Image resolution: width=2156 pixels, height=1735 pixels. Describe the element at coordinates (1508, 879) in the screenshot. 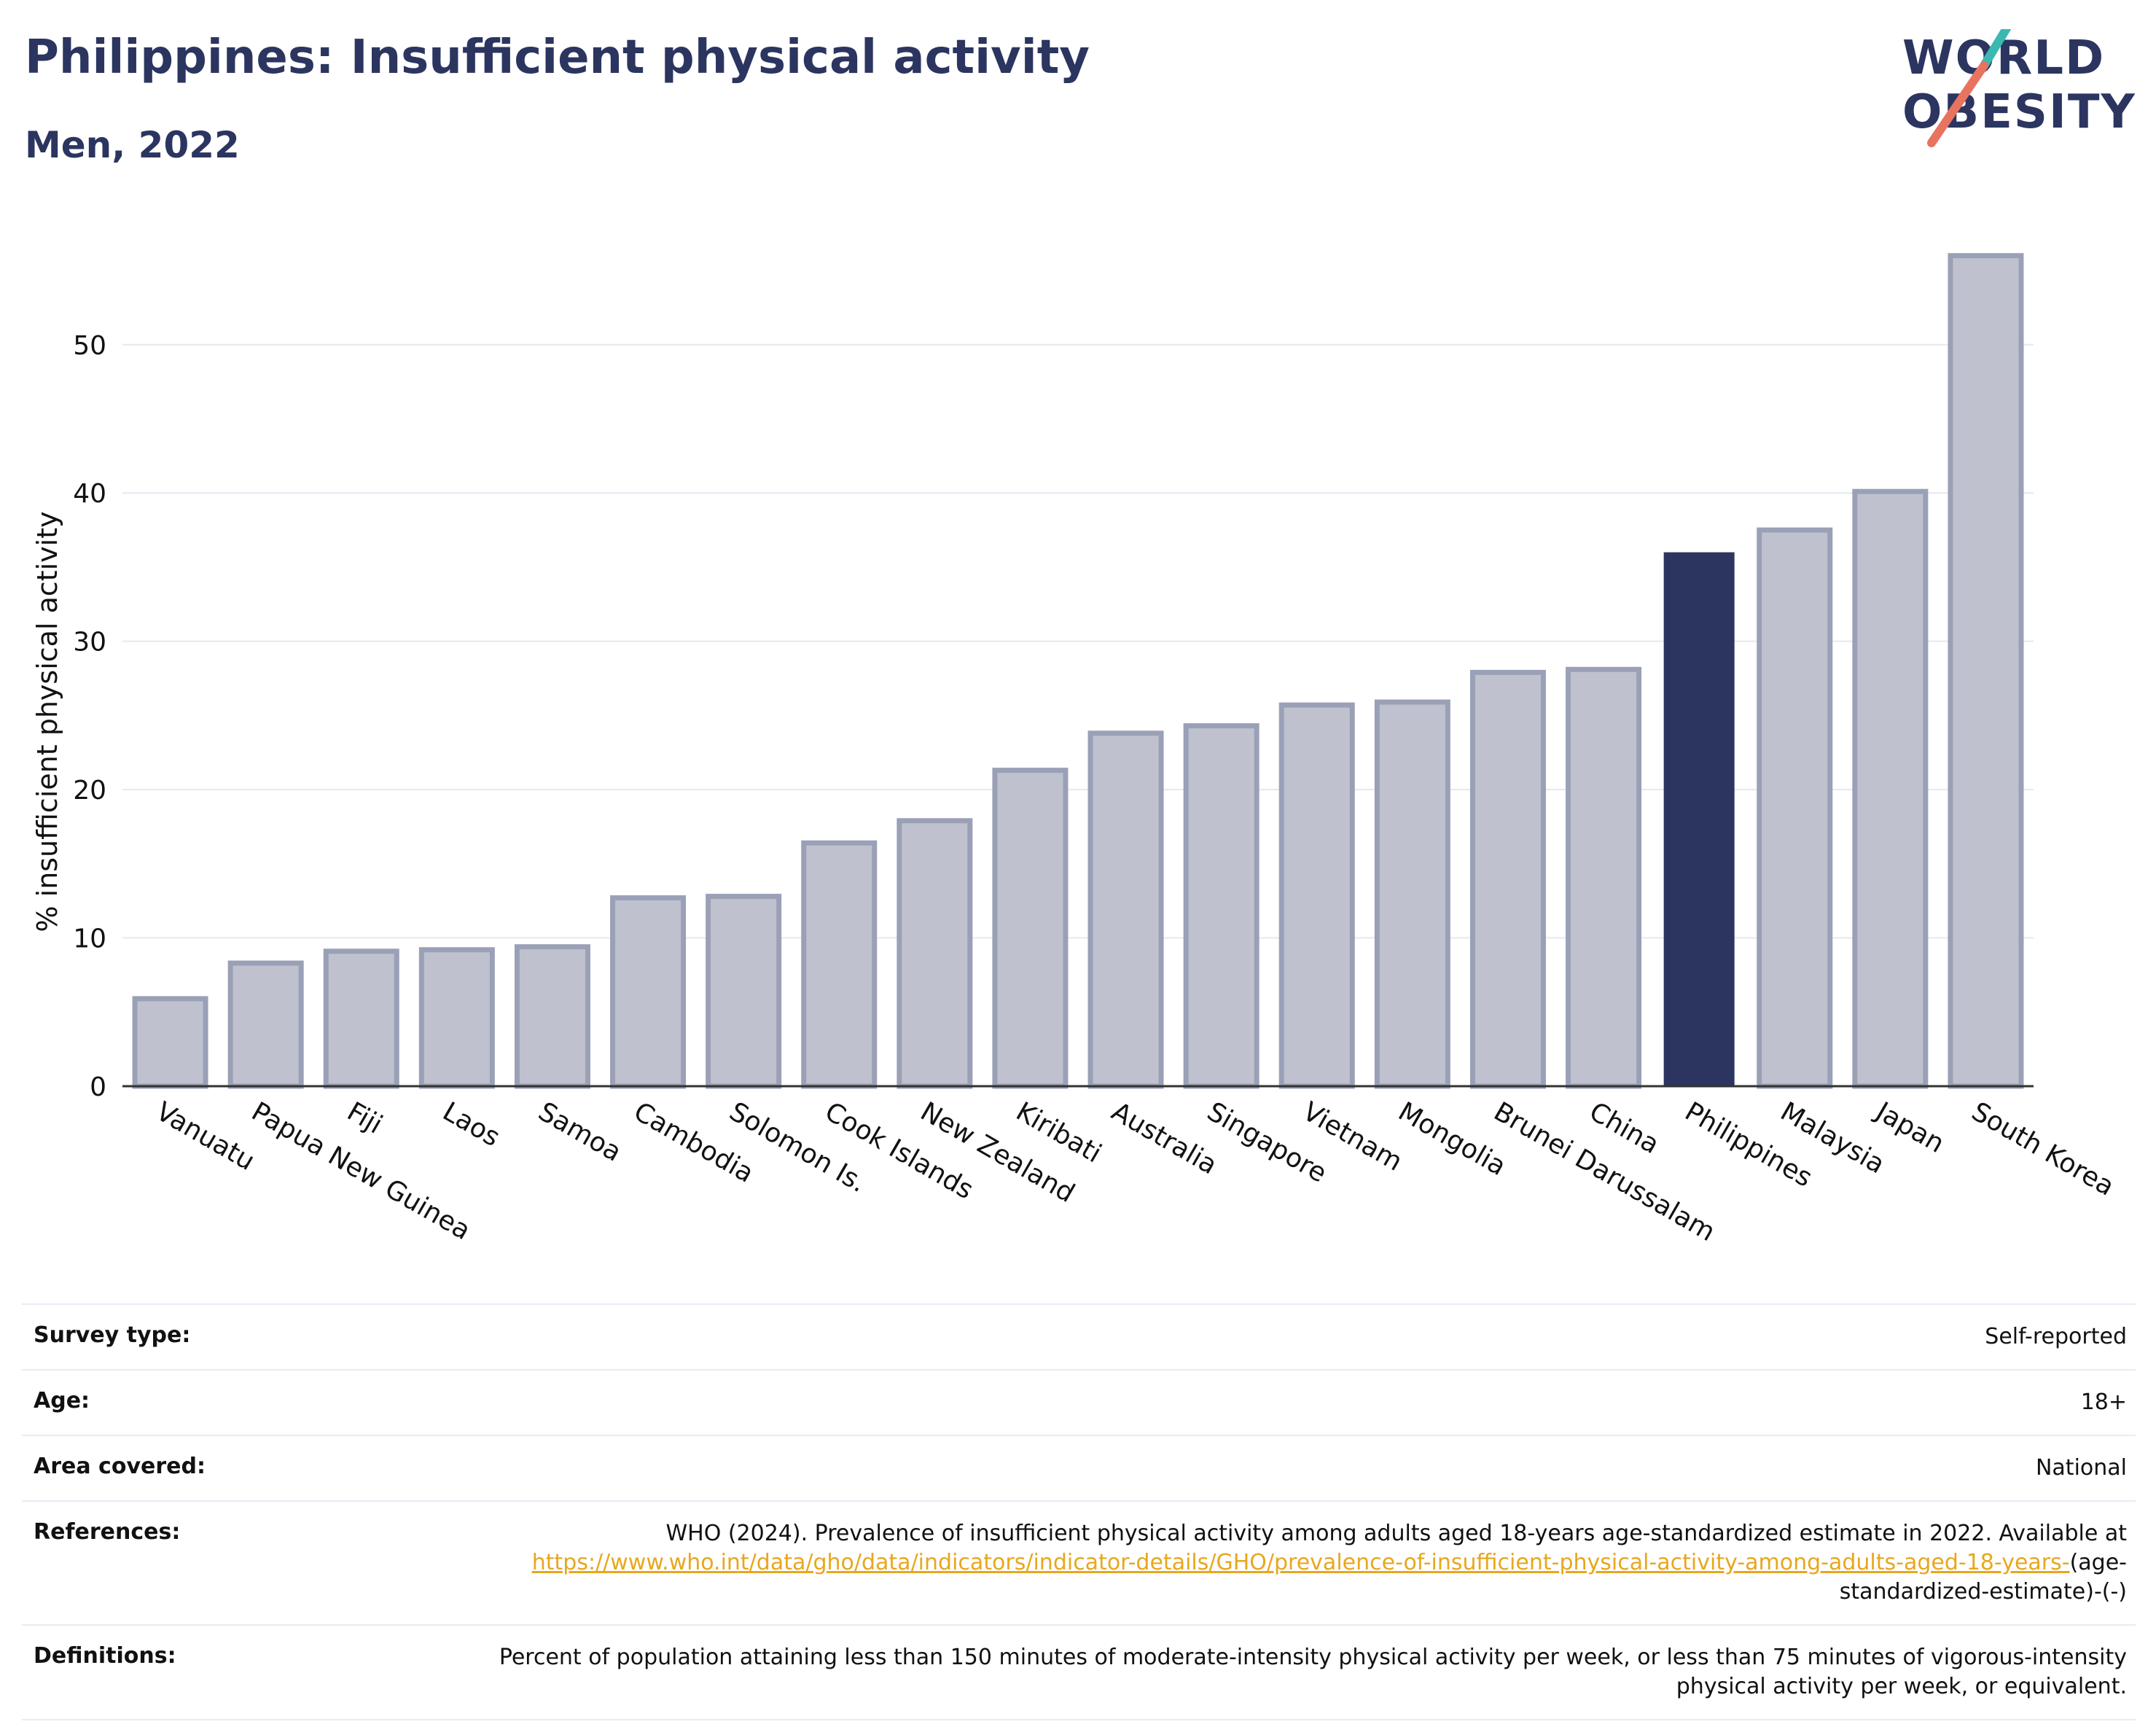

I see `bar-brunei-darussalam` at that location.